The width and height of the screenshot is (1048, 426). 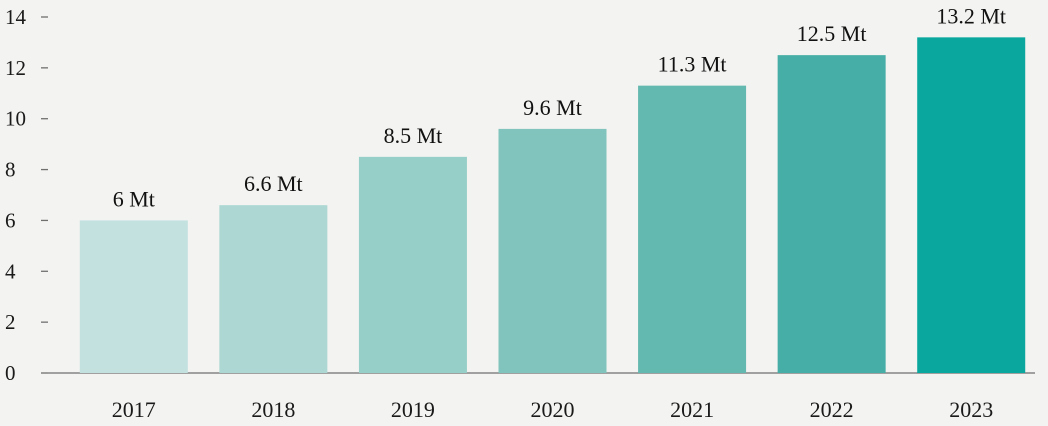 What do you see at coordinates (273, 409) in the screenshot?
I see `x-tick-label-2018: 2018` at bounding box center [273, 409].